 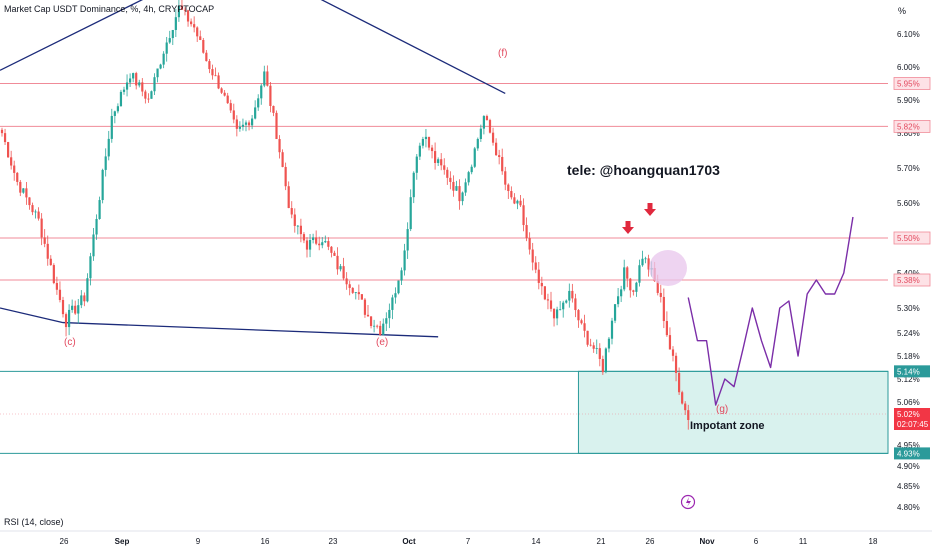 I want to click on lightning-bolt, so click(x=688, y=502).